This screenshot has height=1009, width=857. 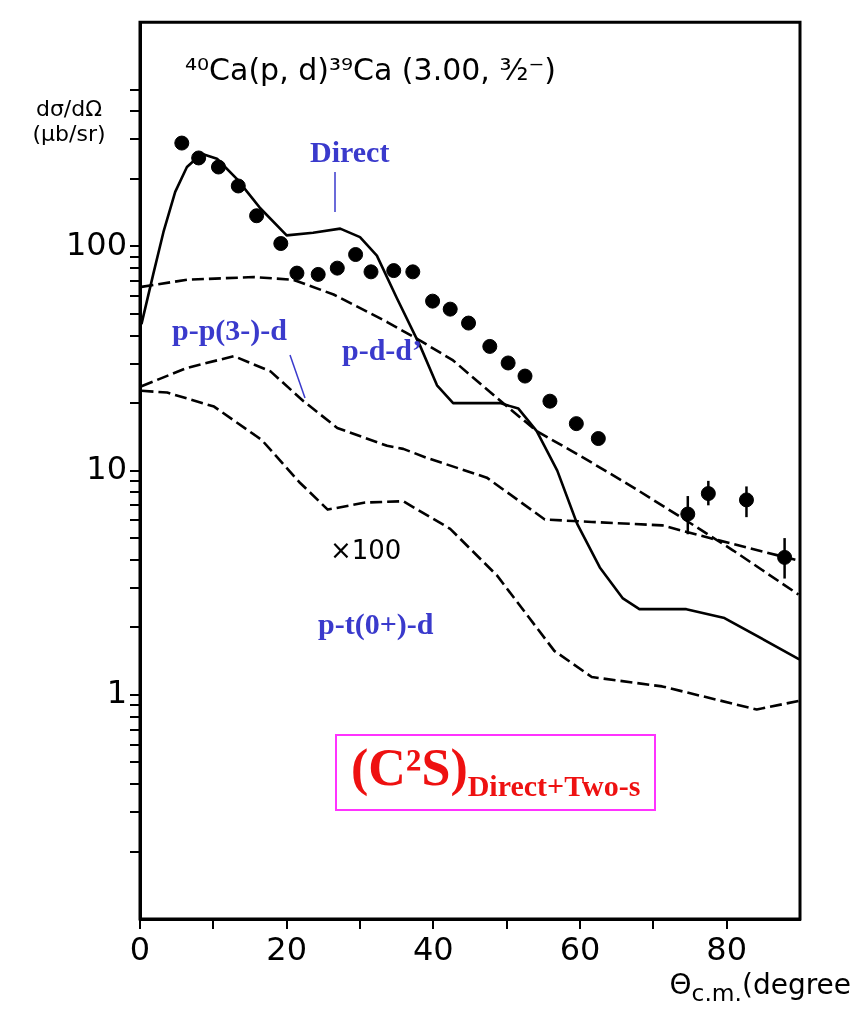 I want to click on annotation: ×100, so click(x=366, y=550).